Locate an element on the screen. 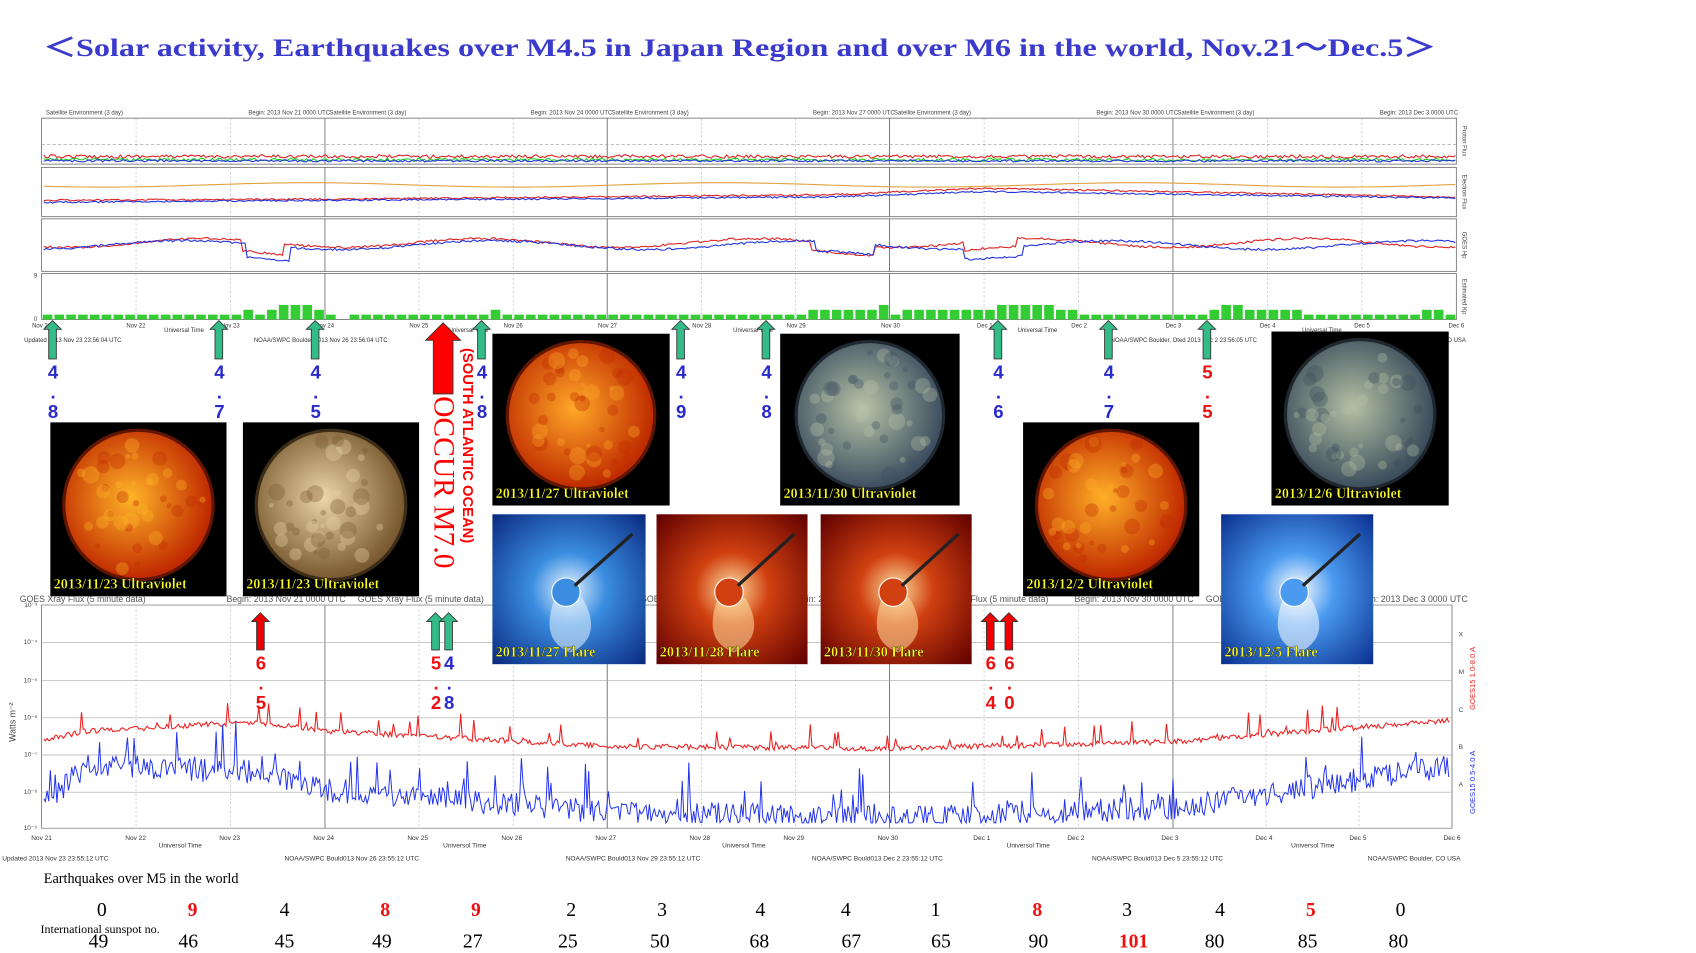 Image resolution: width=1696 pixels, height=953 pixels. level-label: X is located at coordinates (1461, 634).